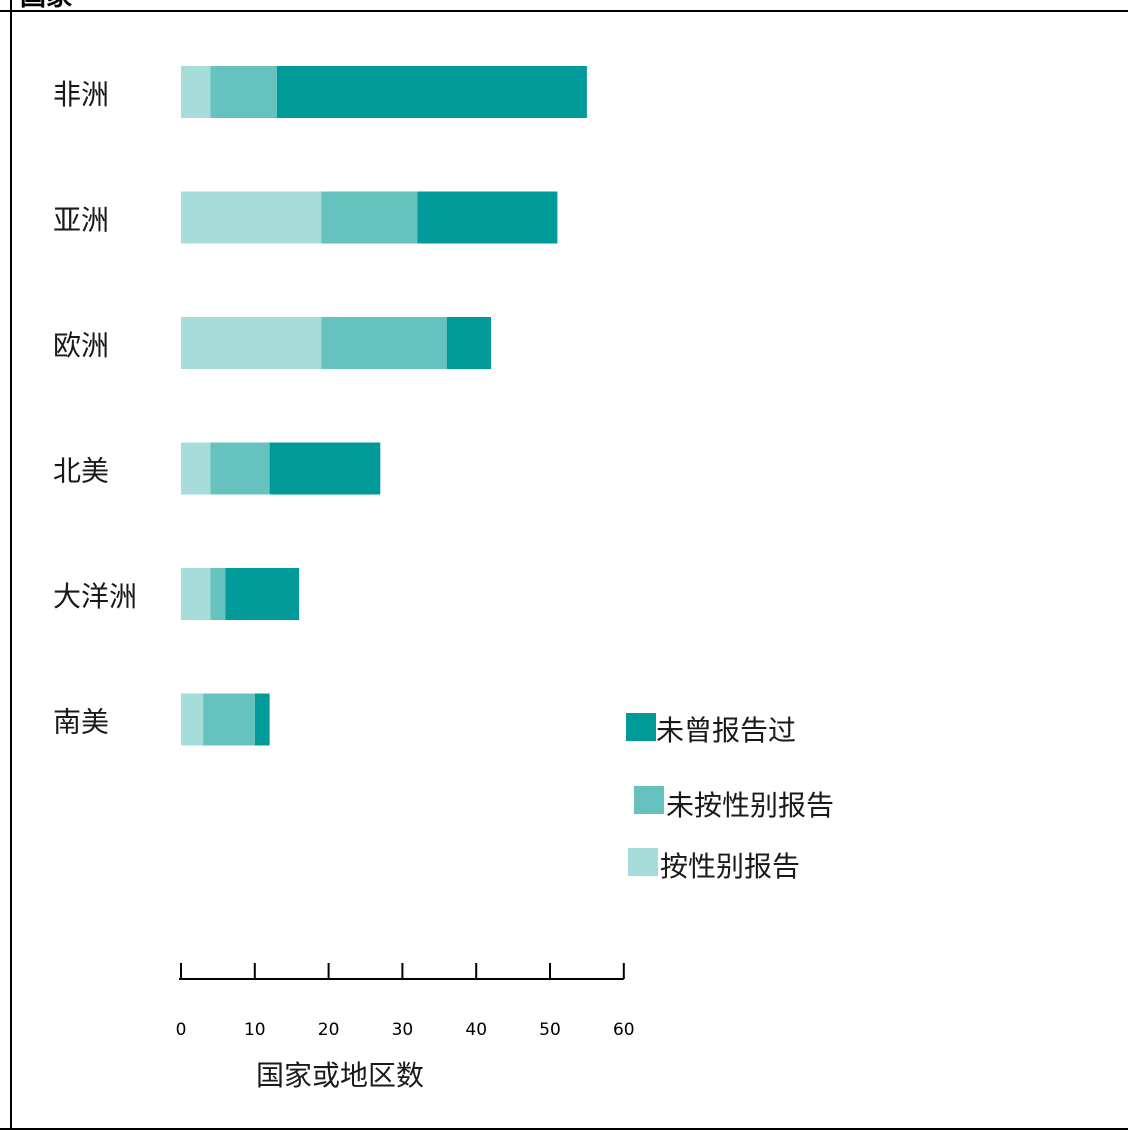 Image resolution: width=1128 pixels, height=1130 pixels. I want to click on category-label: 非洲, so click(81, 94).